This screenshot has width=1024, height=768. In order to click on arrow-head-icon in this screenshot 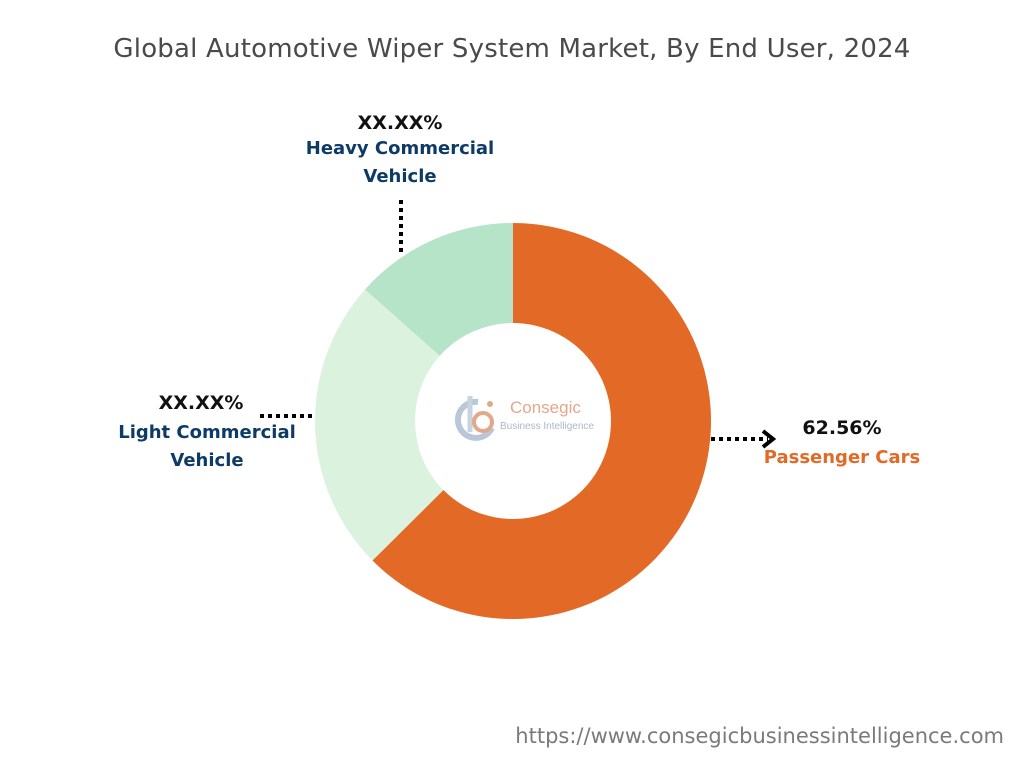, I will do `click(769, 439)`.